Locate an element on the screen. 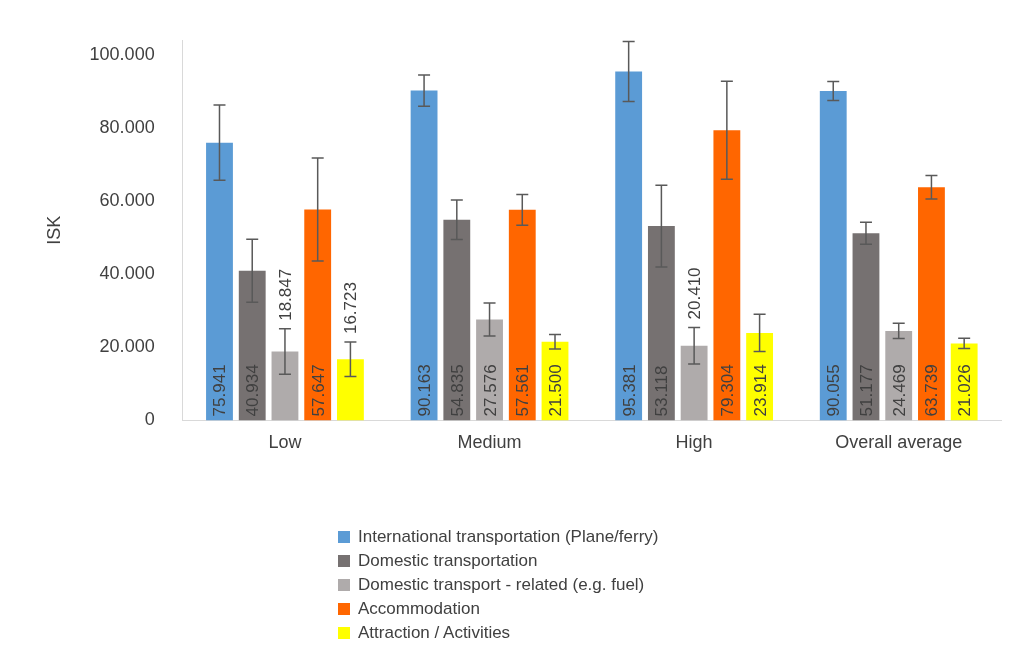 The image size is (1021, 666). data-label: 75.941 is located at coordinates (220, 390).